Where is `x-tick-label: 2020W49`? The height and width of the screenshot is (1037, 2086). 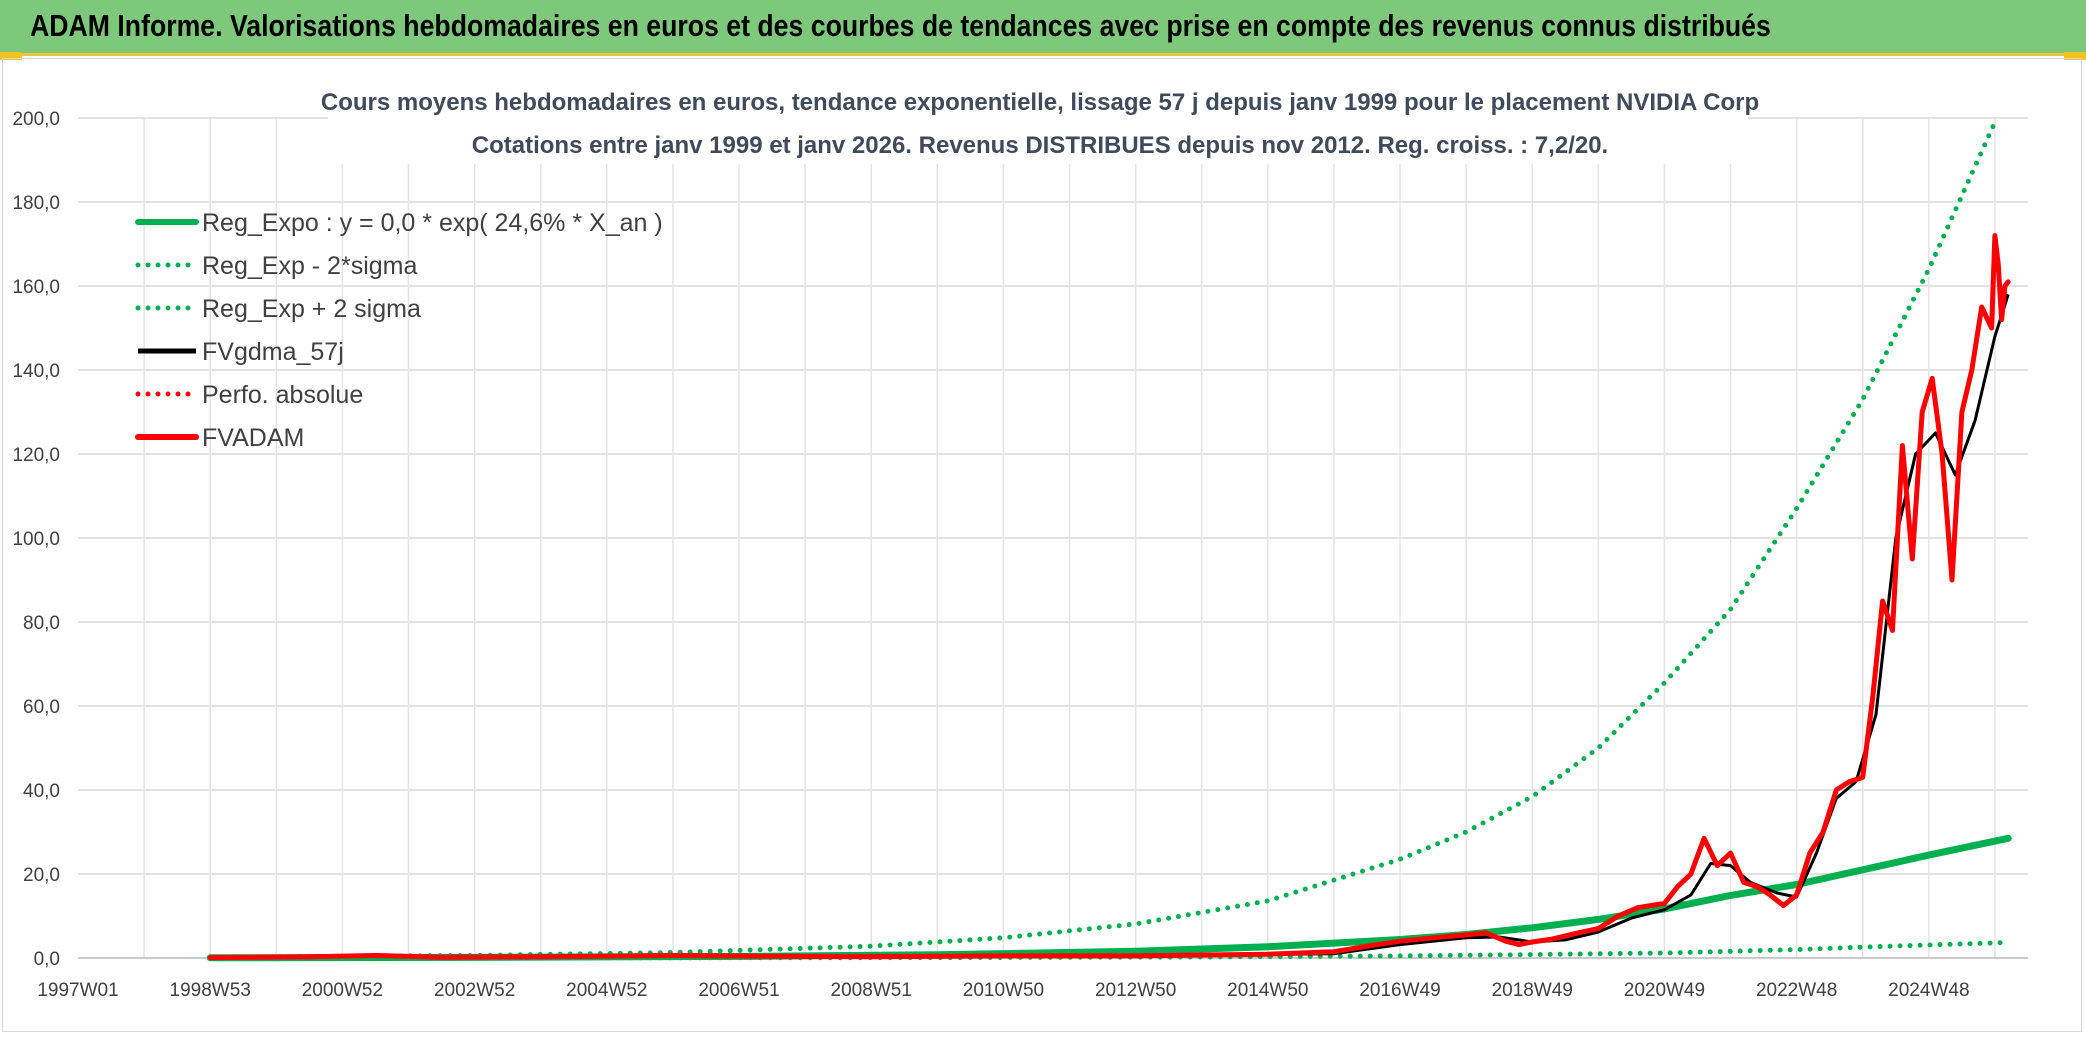 x-tick-label: 2020W49 is located at coordinates (1664, 990).